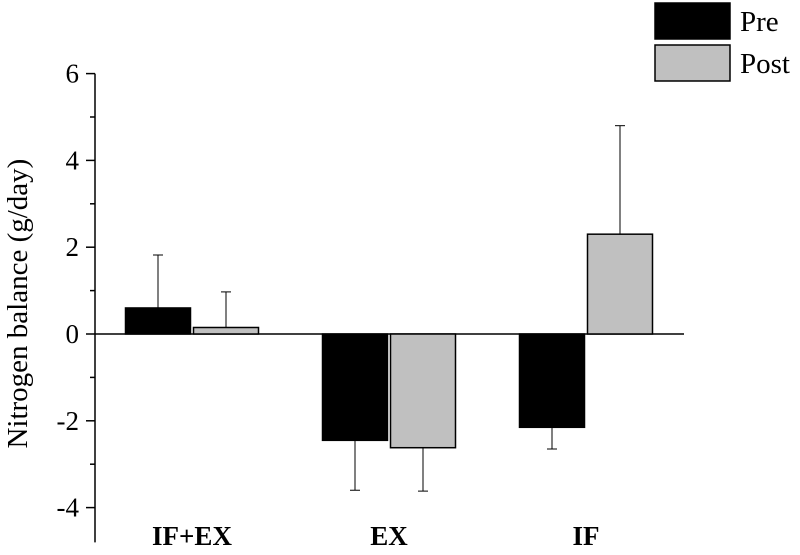 The width and height of the screenshot is (800, 555). What do you see at coordinates (586, 536) in the screenshot?
I see `category-label: IF` at bounding box center [586, 536].